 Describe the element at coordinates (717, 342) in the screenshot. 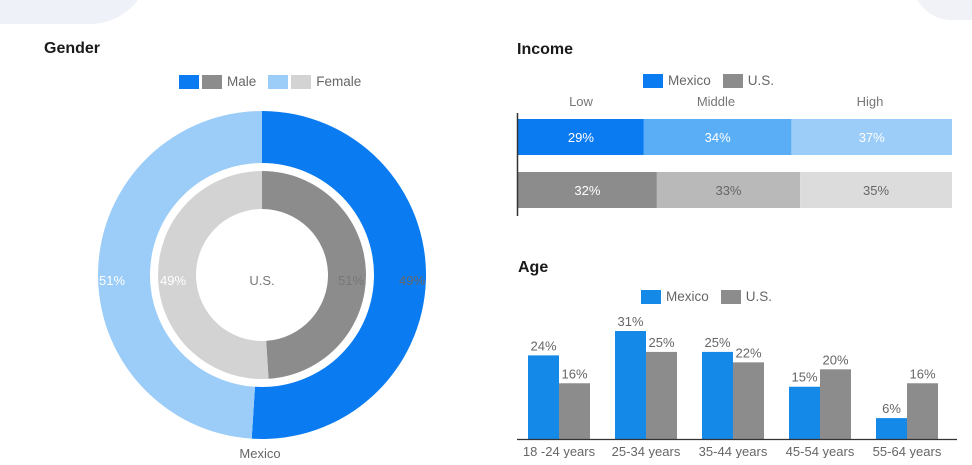

I see `mexico-age-data-label: 25%` at that location.